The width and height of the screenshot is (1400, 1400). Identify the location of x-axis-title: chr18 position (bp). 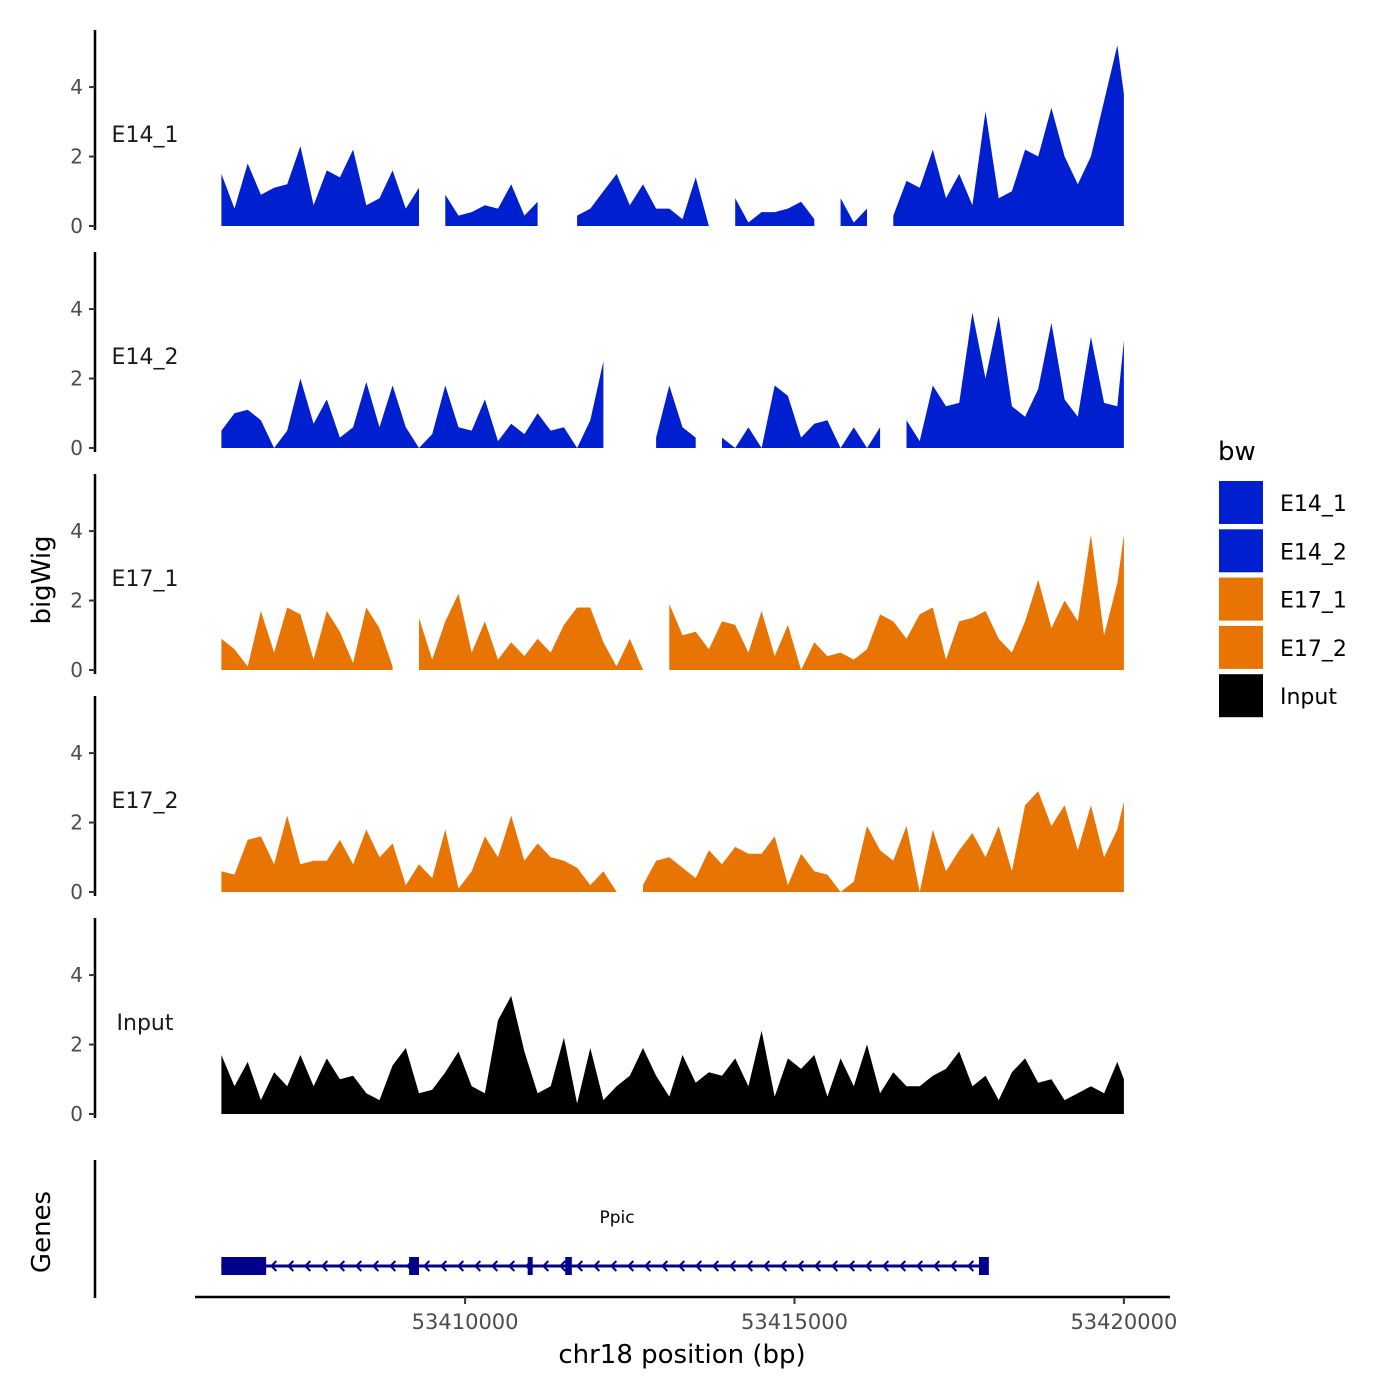
(681, 1355).